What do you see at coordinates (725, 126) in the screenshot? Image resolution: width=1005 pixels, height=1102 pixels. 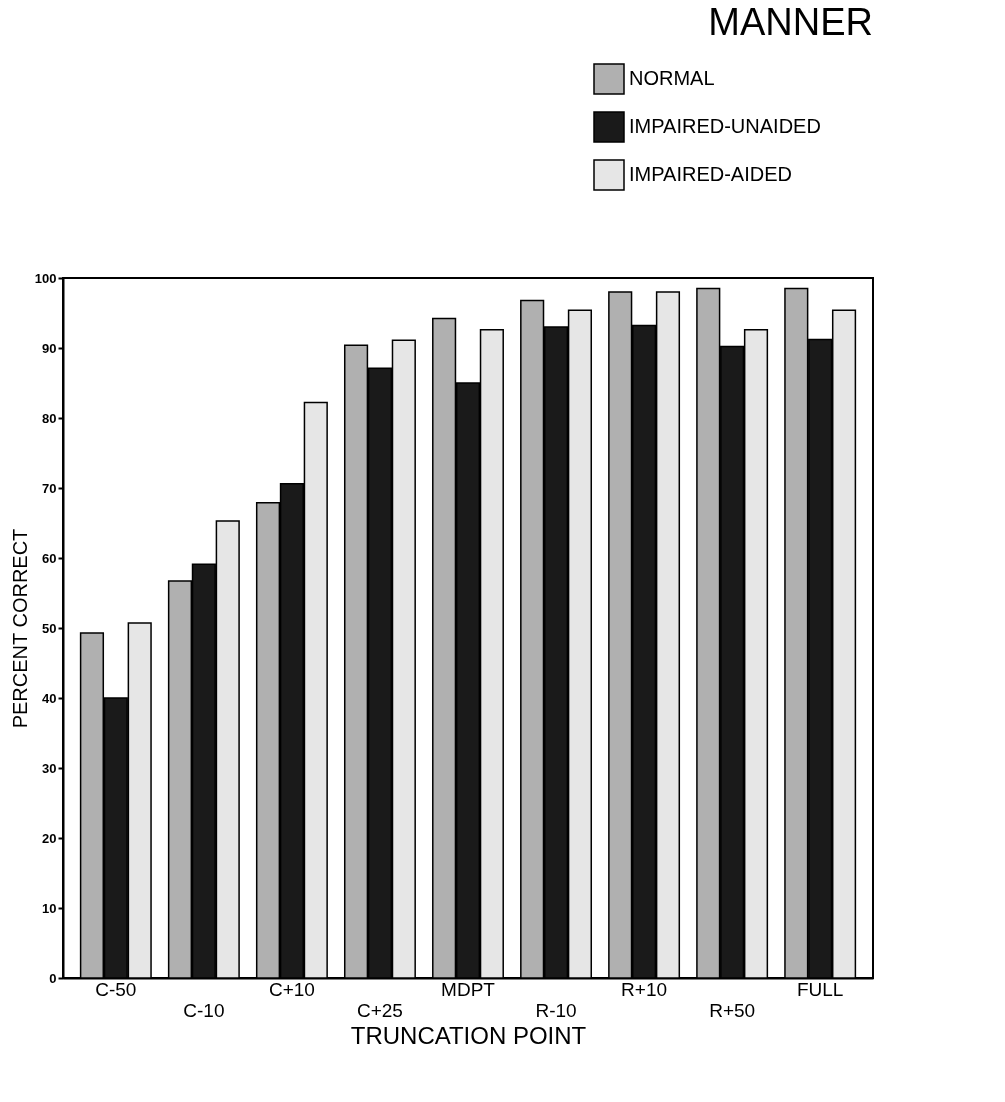 I see `legend-label: IMPAIRED-UNAIDED` at bounding box center [725, 126].